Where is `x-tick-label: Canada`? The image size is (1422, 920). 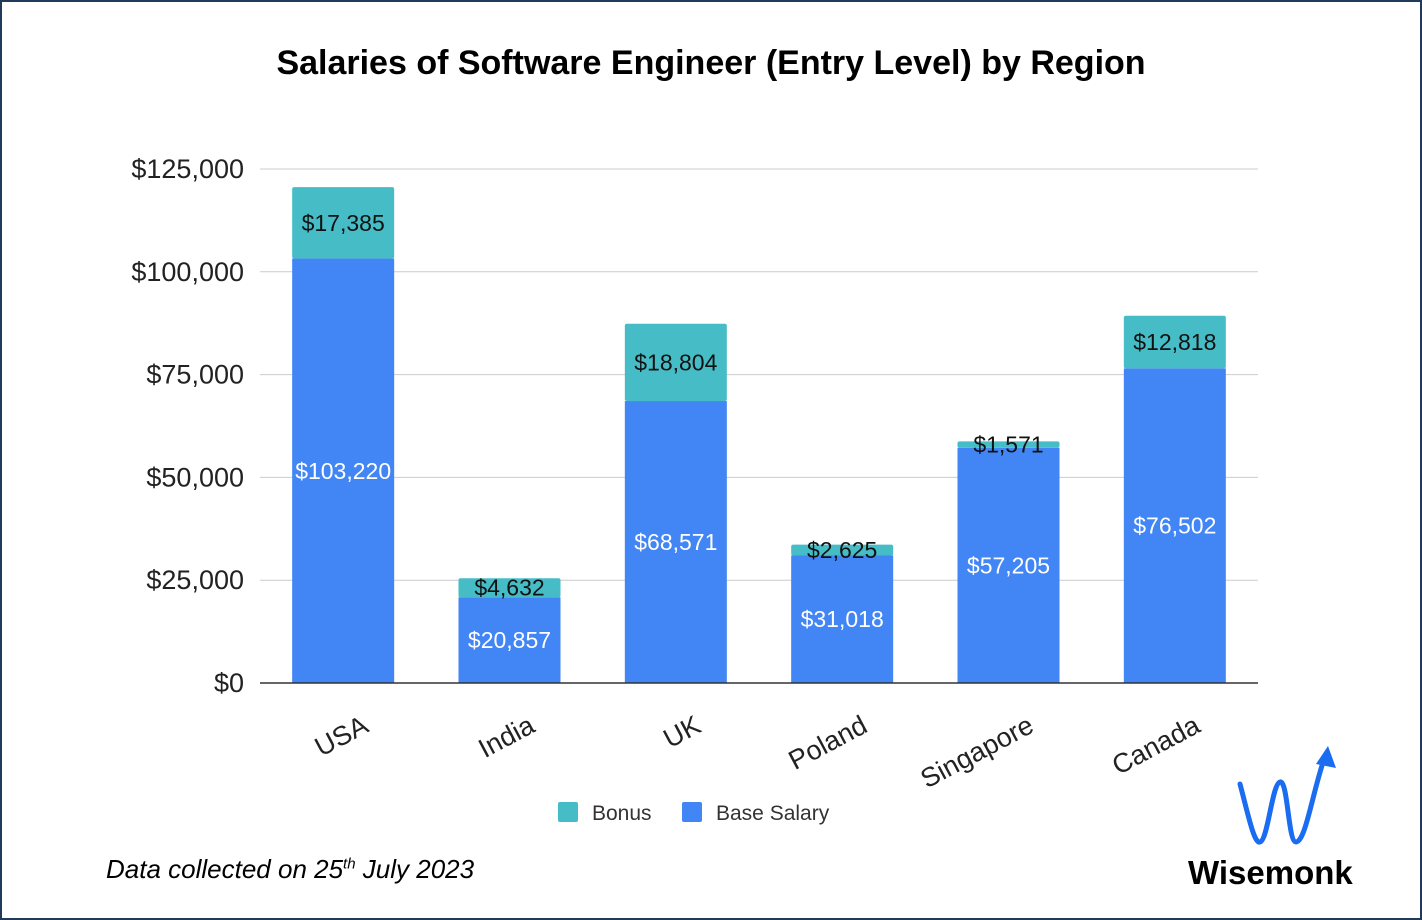 x-tick-label: Canada is located at coordinates (1156, 744).